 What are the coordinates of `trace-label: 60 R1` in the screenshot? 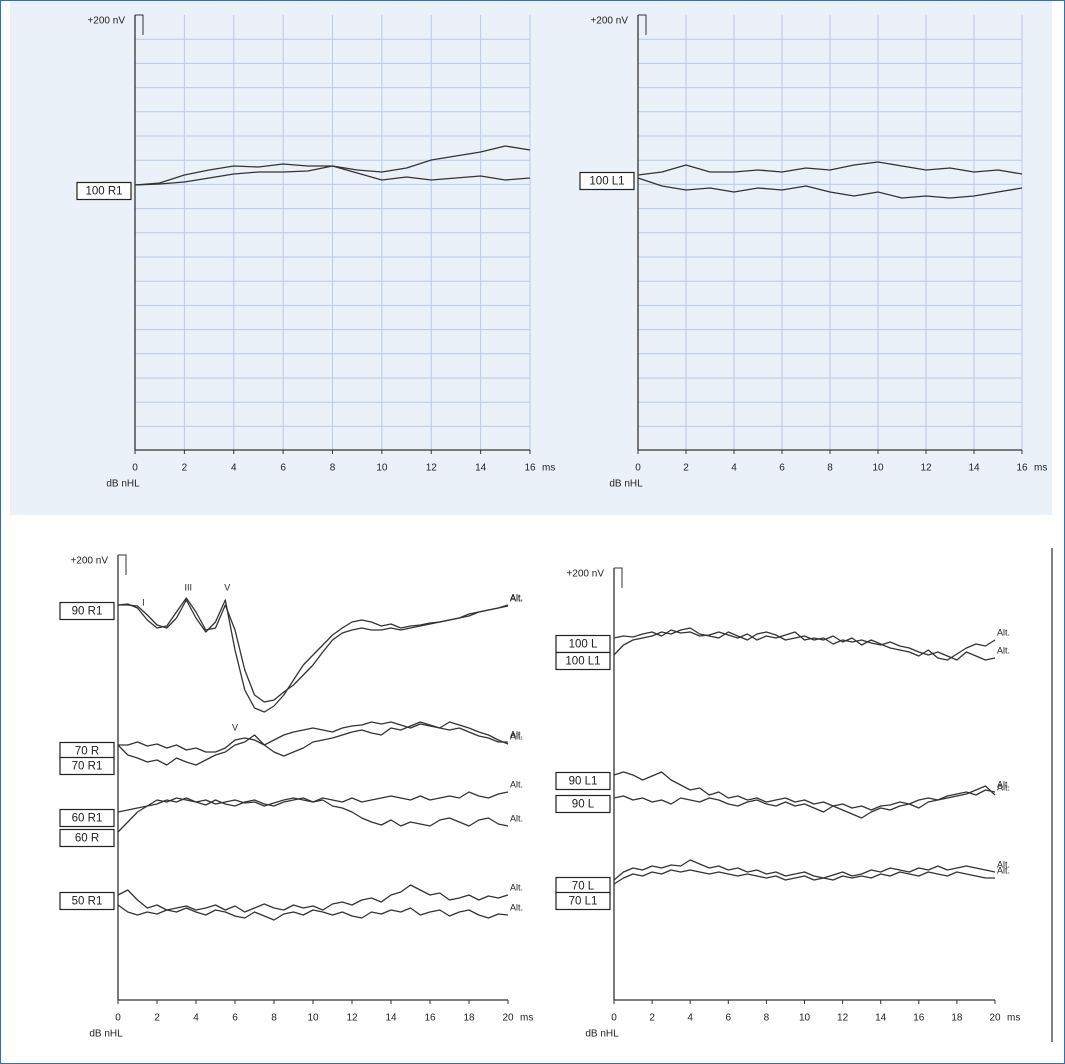 It's located at (87, 819).